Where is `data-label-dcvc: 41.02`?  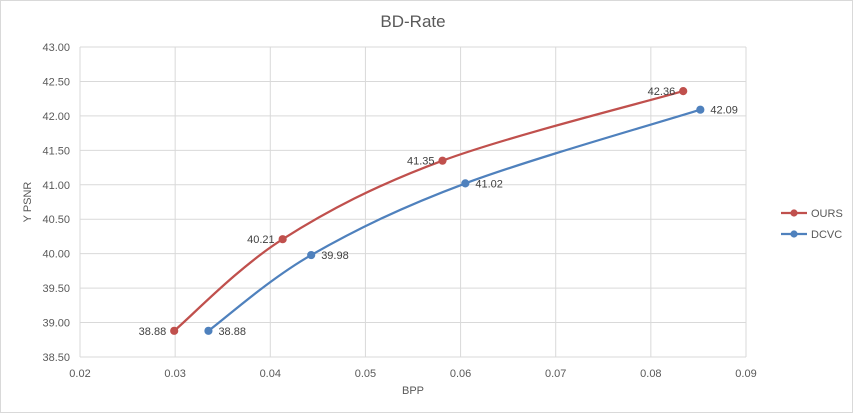
data-label-dcvc: 41.02 is located at coordinates (489, 184).